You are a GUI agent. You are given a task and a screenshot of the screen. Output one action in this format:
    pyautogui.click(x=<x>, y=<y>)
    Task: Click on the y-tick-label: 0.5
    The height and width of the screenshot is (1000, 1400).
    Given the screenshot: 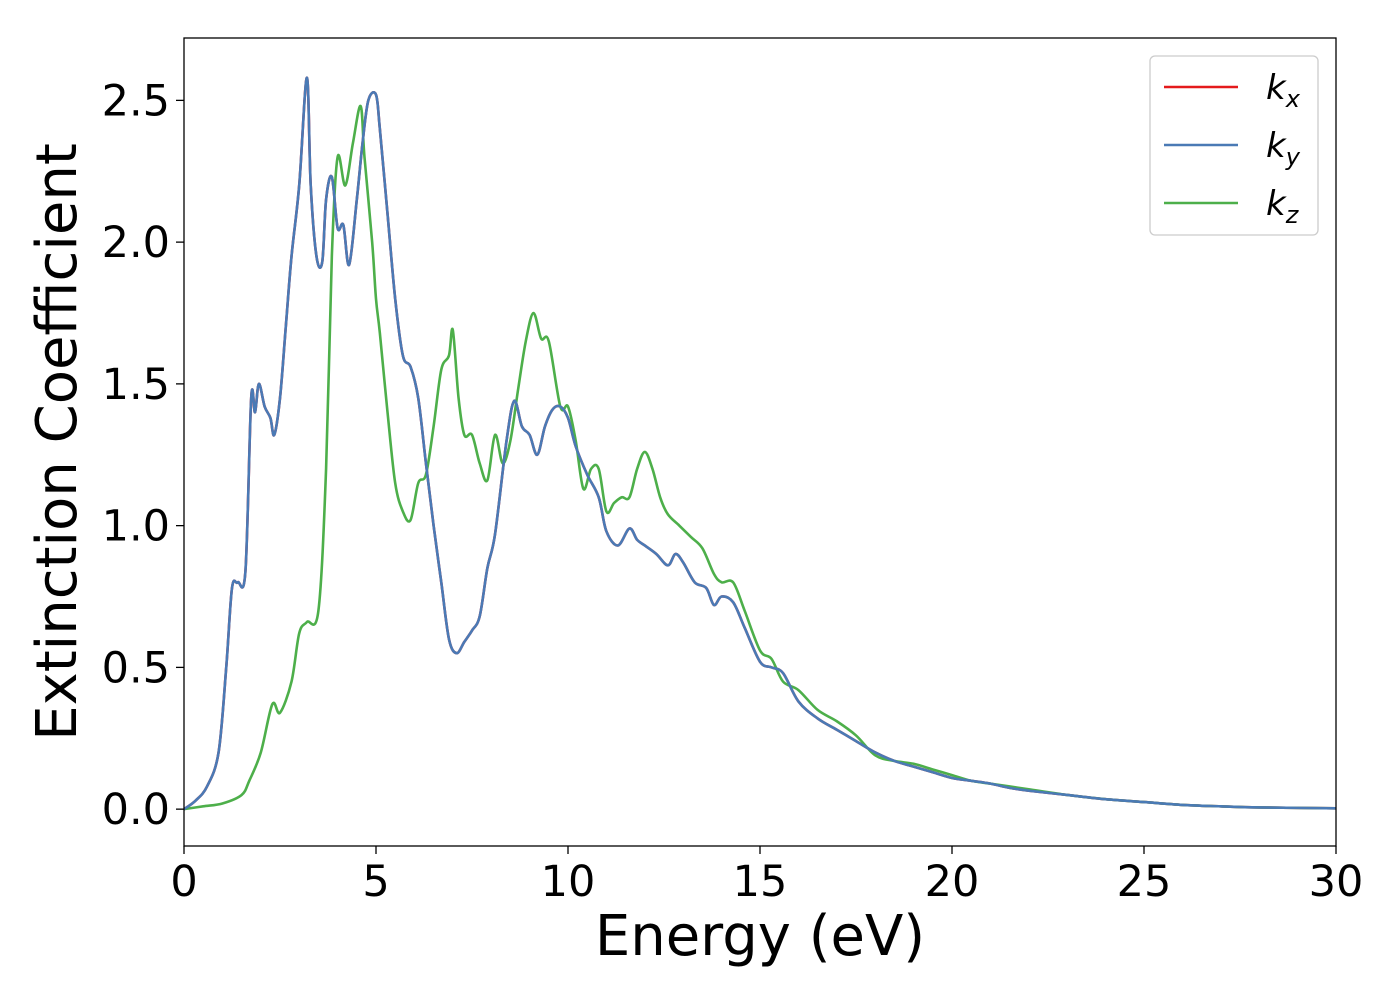 What is the action you would take?
    pyautogui.click(x=136, y=668)
    